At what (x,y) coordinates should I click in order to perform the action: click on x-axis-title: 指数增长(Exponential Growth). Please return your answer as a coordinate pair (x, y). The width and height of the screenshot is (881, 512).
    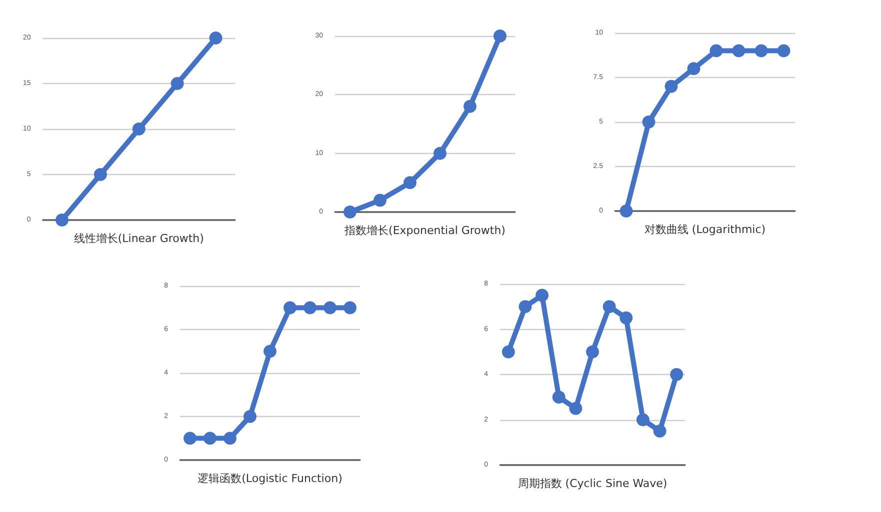
    Looking at the image, I should click on (425, 230).